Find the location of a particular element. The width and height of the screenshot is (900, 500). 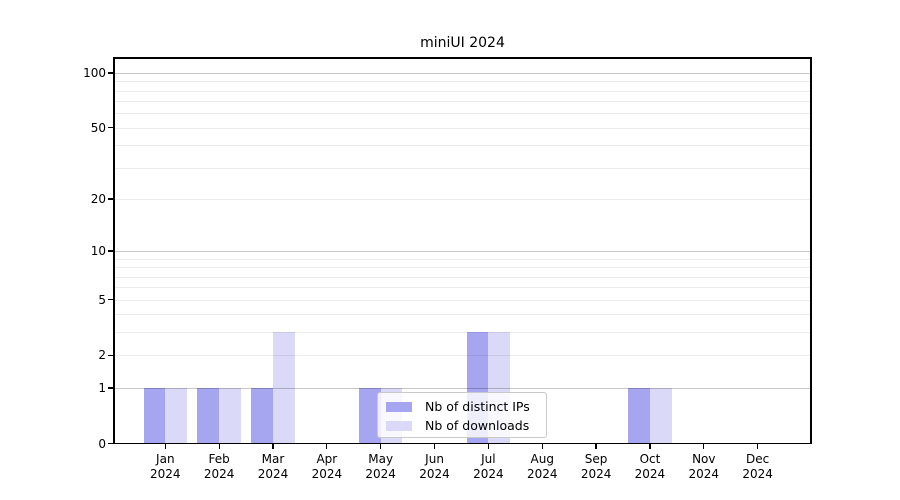

plot-right-spine is located at coordinates (811, 251).